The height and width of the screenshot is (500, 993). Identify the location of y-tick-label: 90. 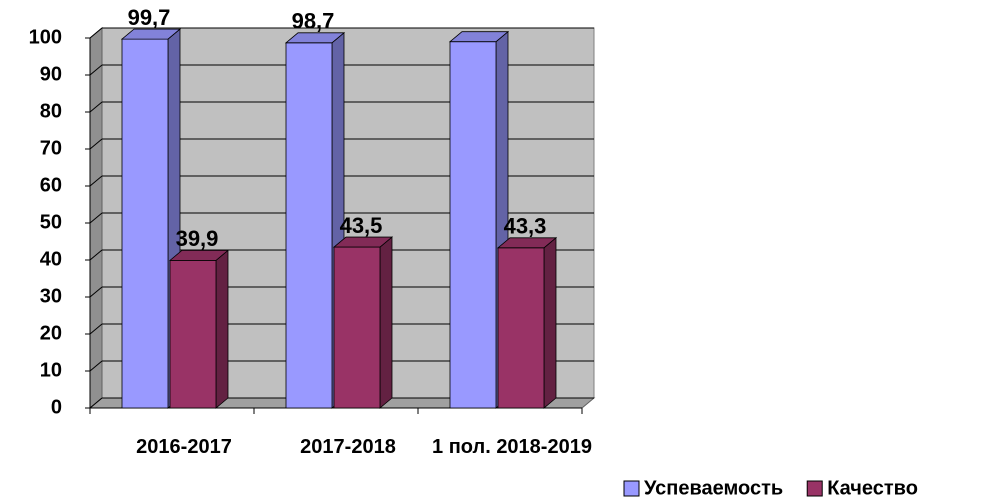
(51, 74).